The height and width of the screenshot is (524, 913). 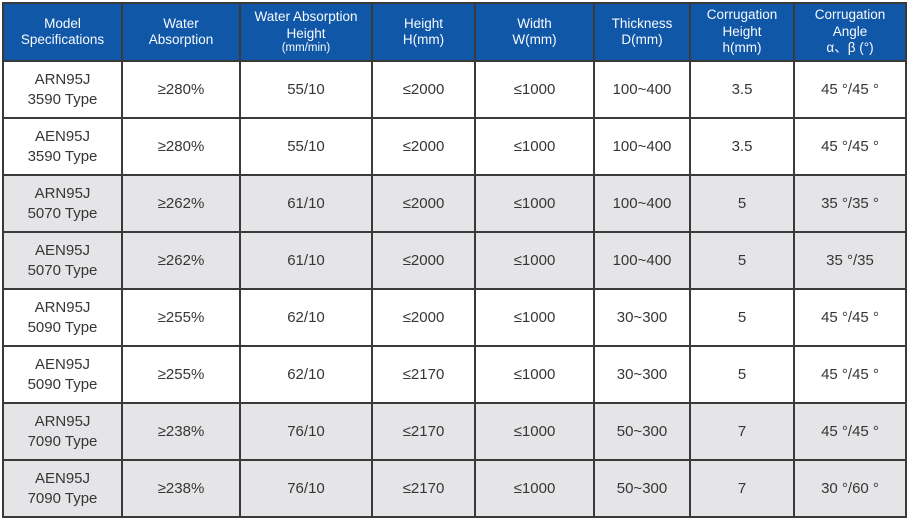 I want to click on header-corrugation-angle: Corrugation Angle α、β (°), so click(x=850, y=32).